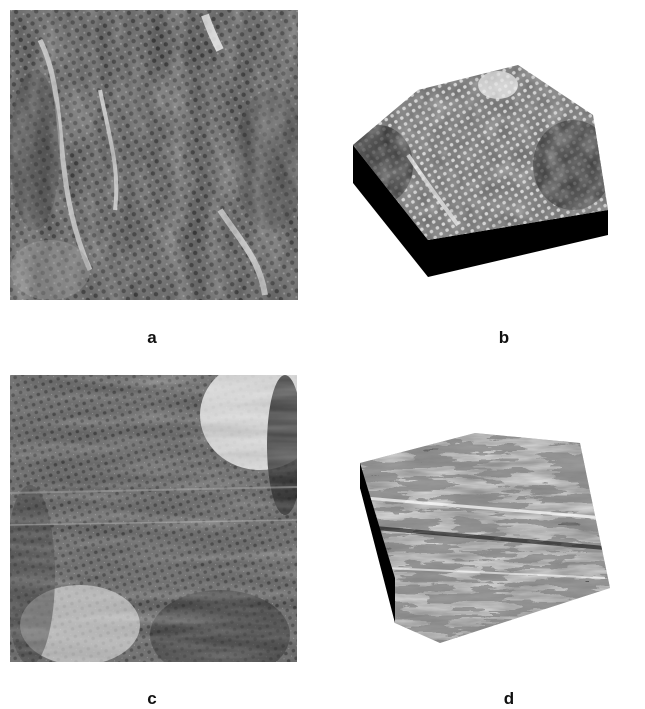  What do you see at coordinates (152, 337) in the screenshot?
I see `panel-a-label: a` at bounding box center [152, 337].